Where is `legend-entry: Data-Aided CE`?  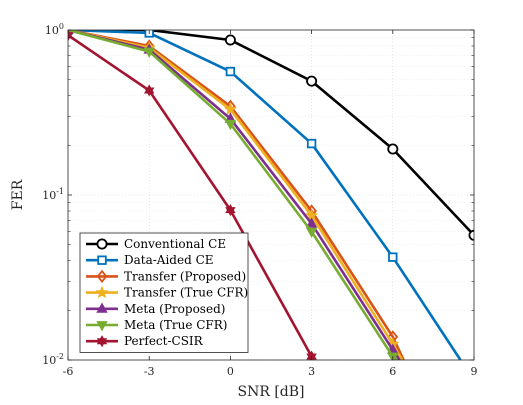
legend-entry: Data-Aided CE is located at coordinates (150, 260).